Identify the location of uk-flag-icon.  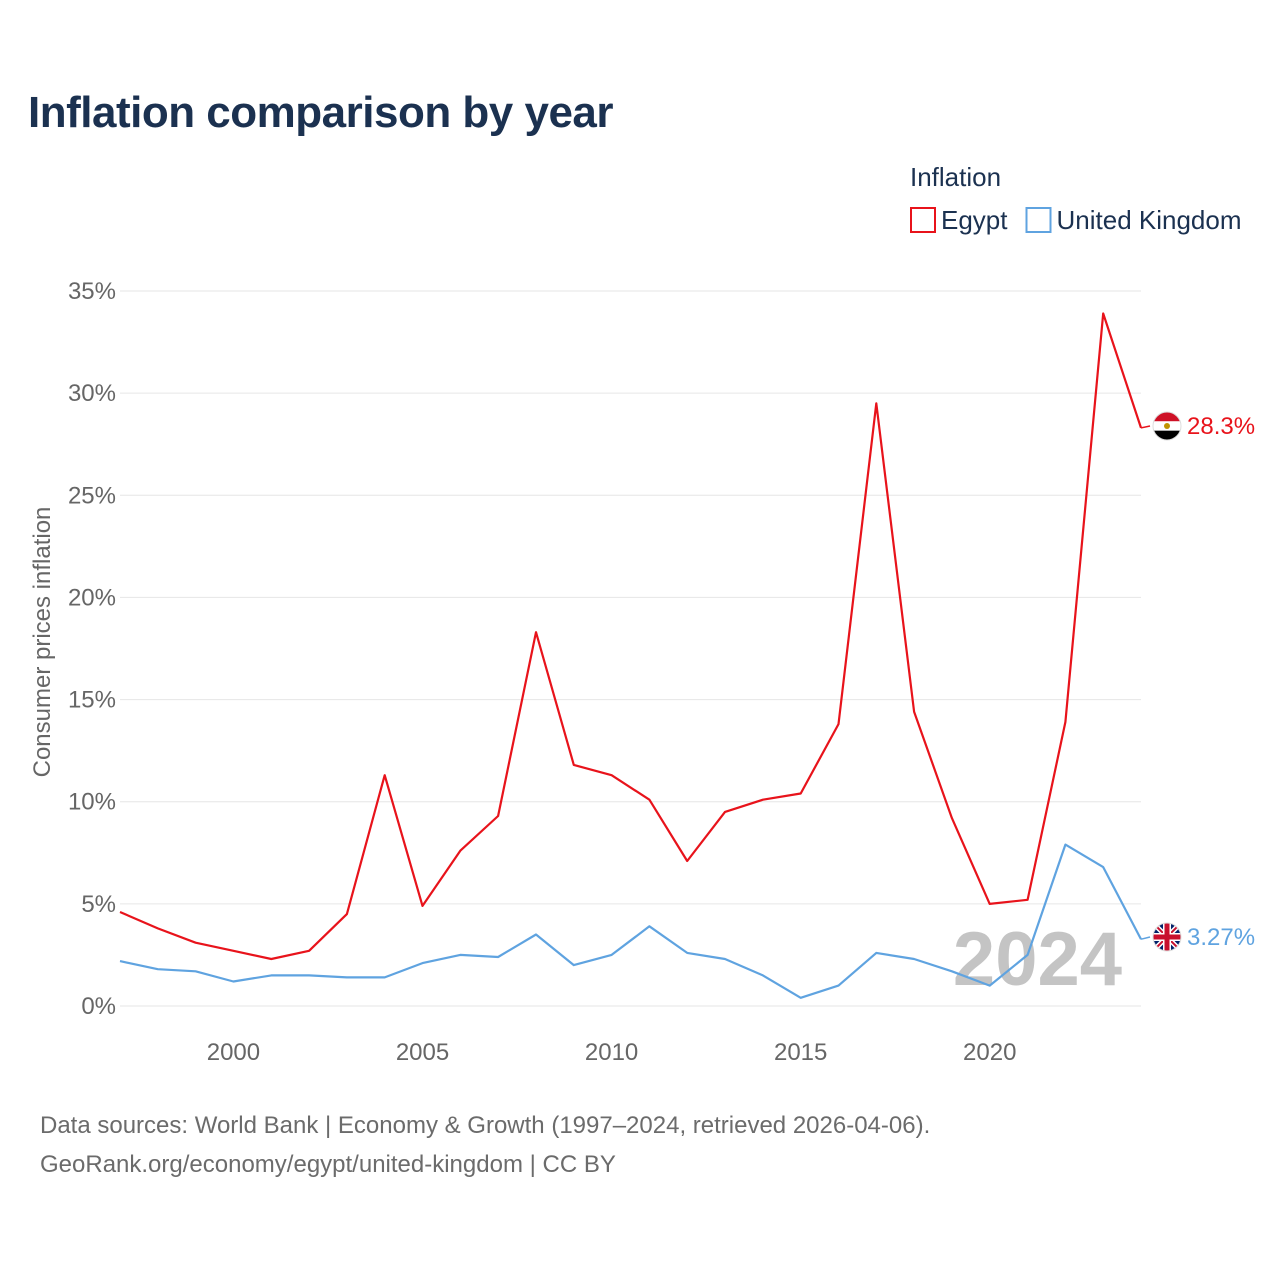
(1167, 937).